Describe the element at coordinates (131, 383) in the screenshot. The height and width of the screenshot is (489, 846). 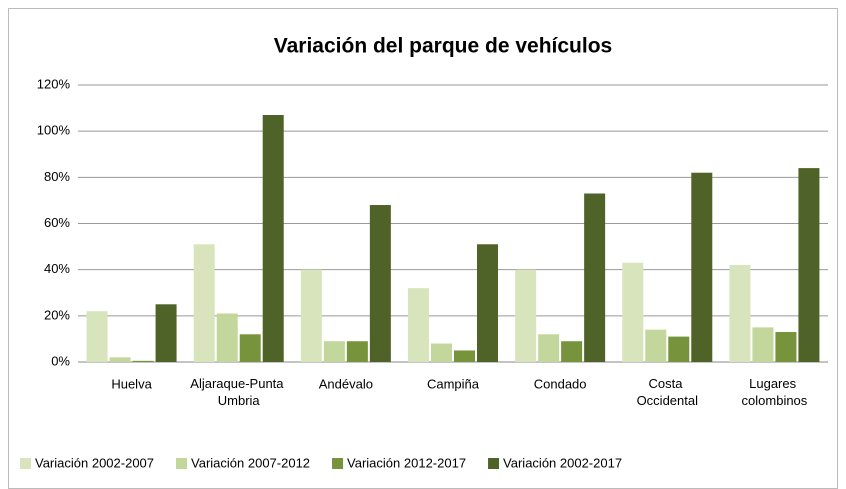
I see `x-tick-label: Huelva` at that location.